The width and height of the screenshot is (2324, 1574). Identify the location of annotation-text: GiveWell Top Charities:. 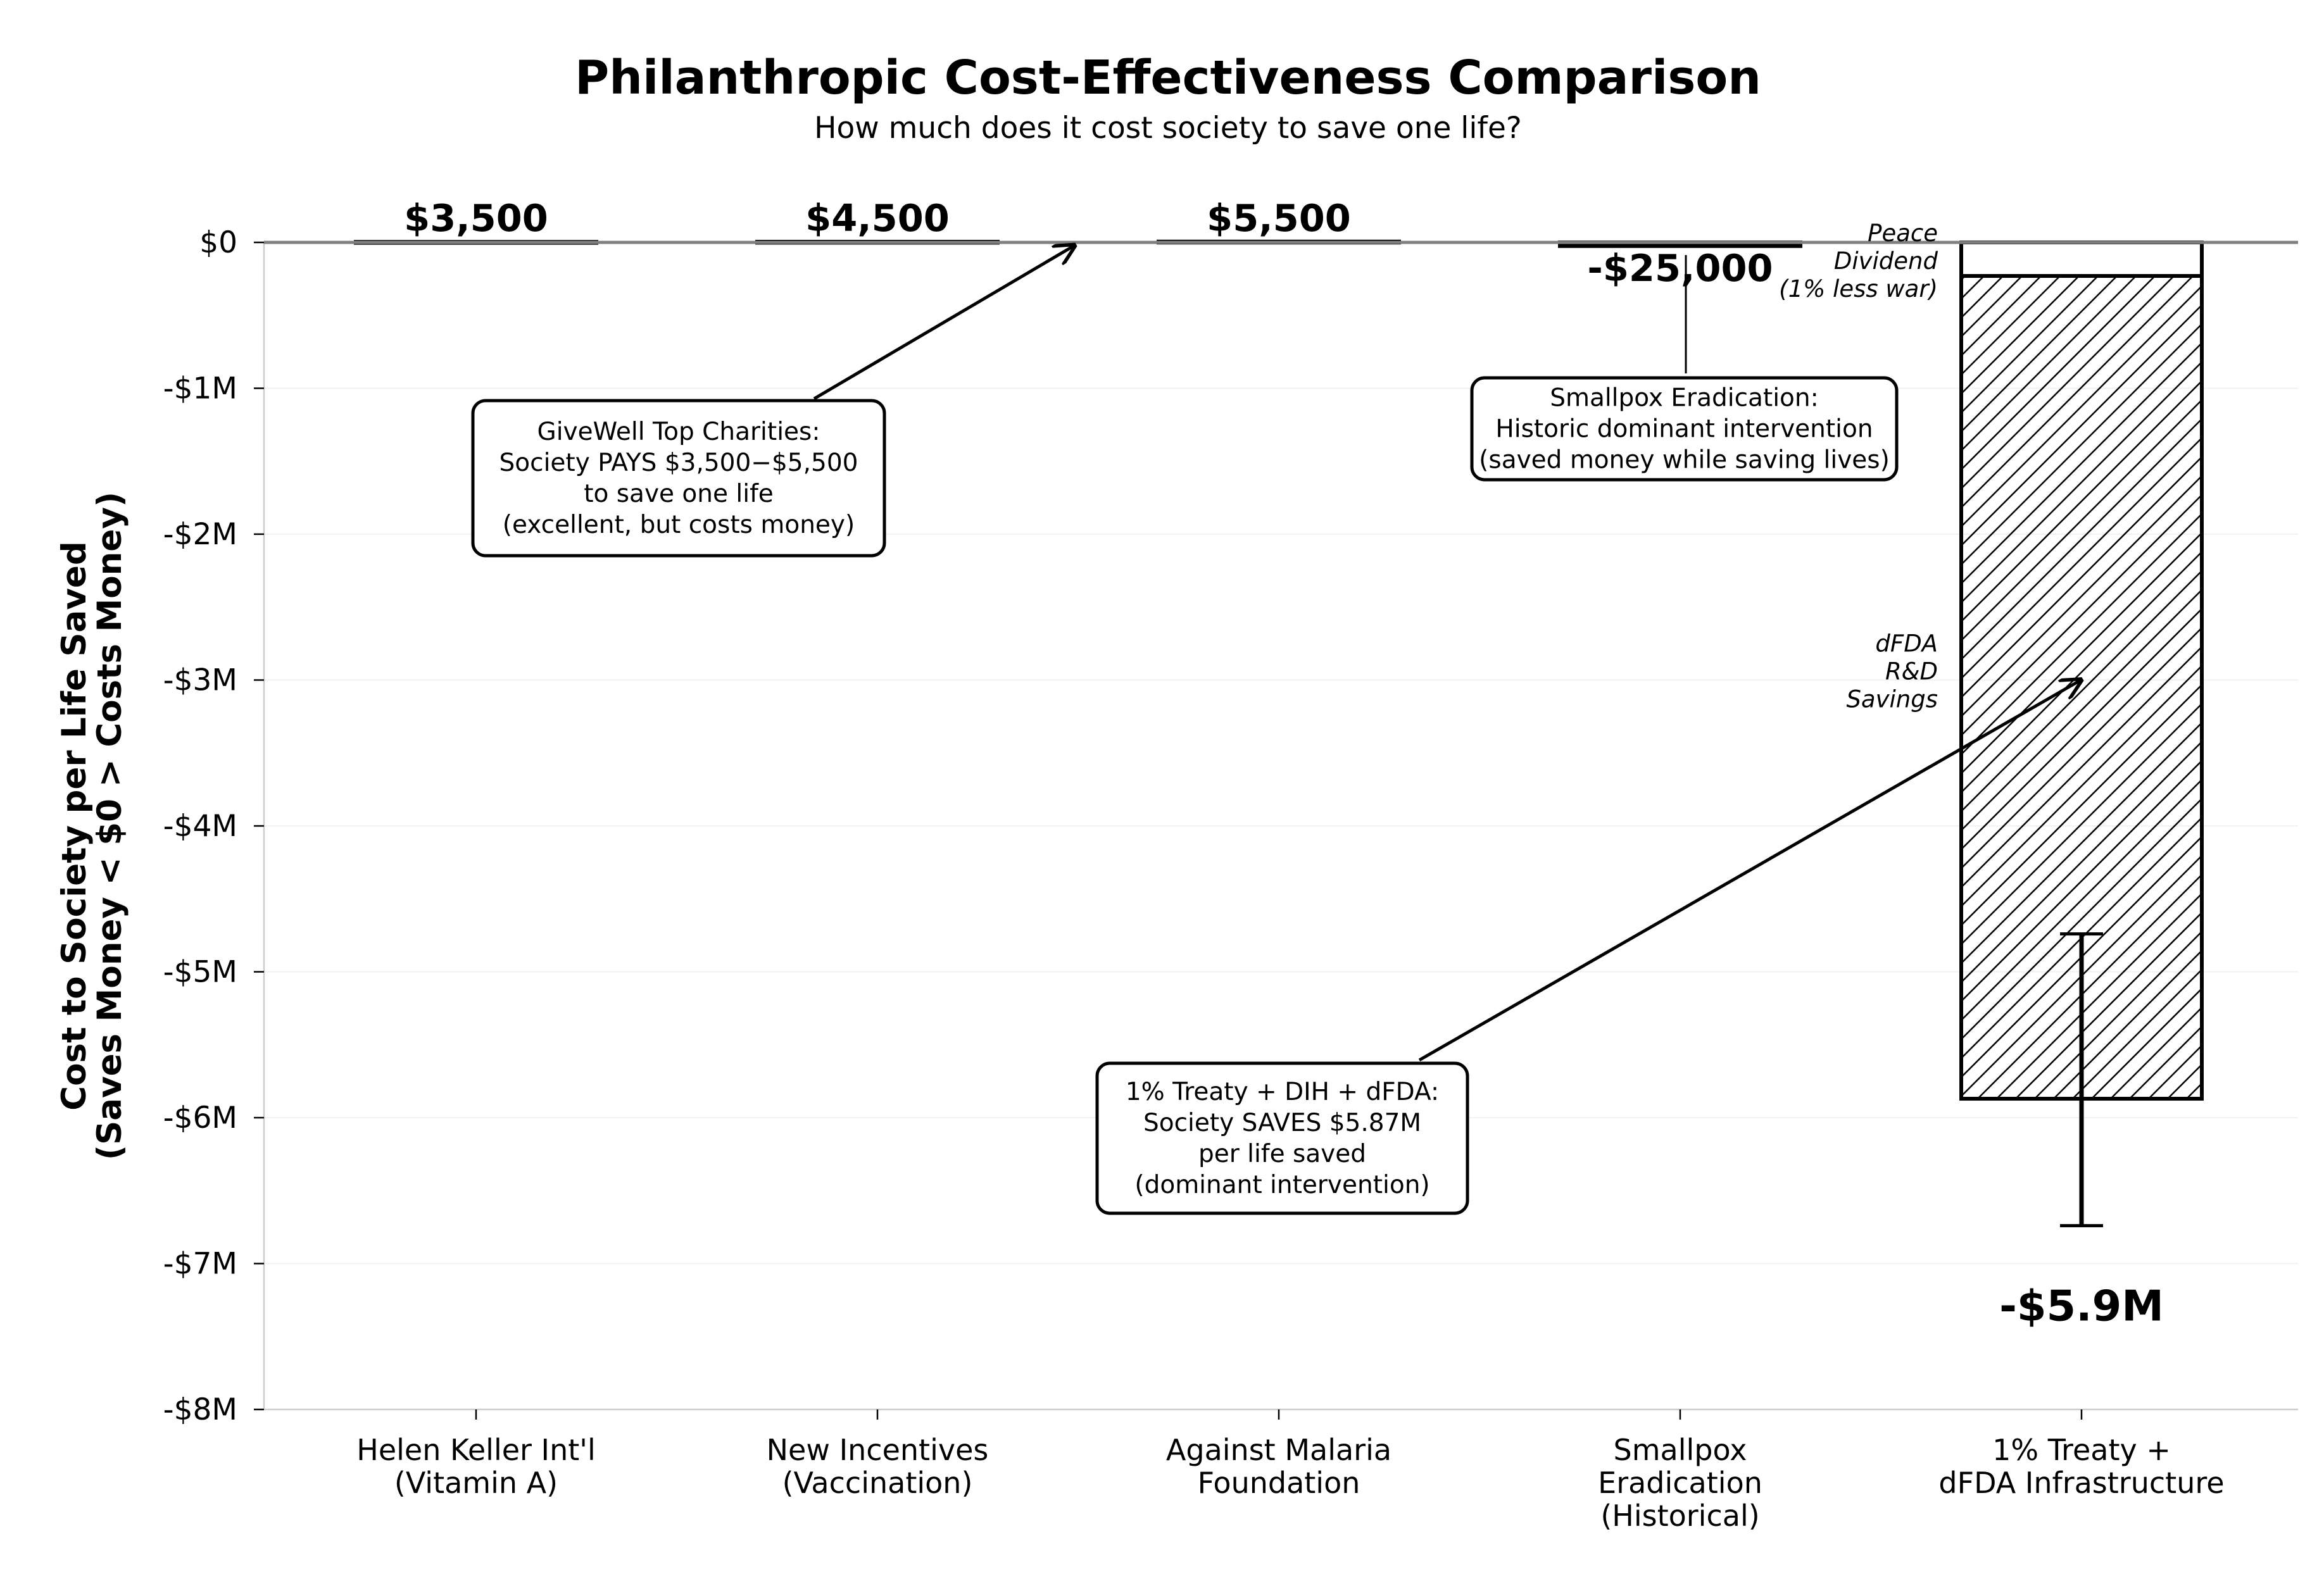
(679, 432).